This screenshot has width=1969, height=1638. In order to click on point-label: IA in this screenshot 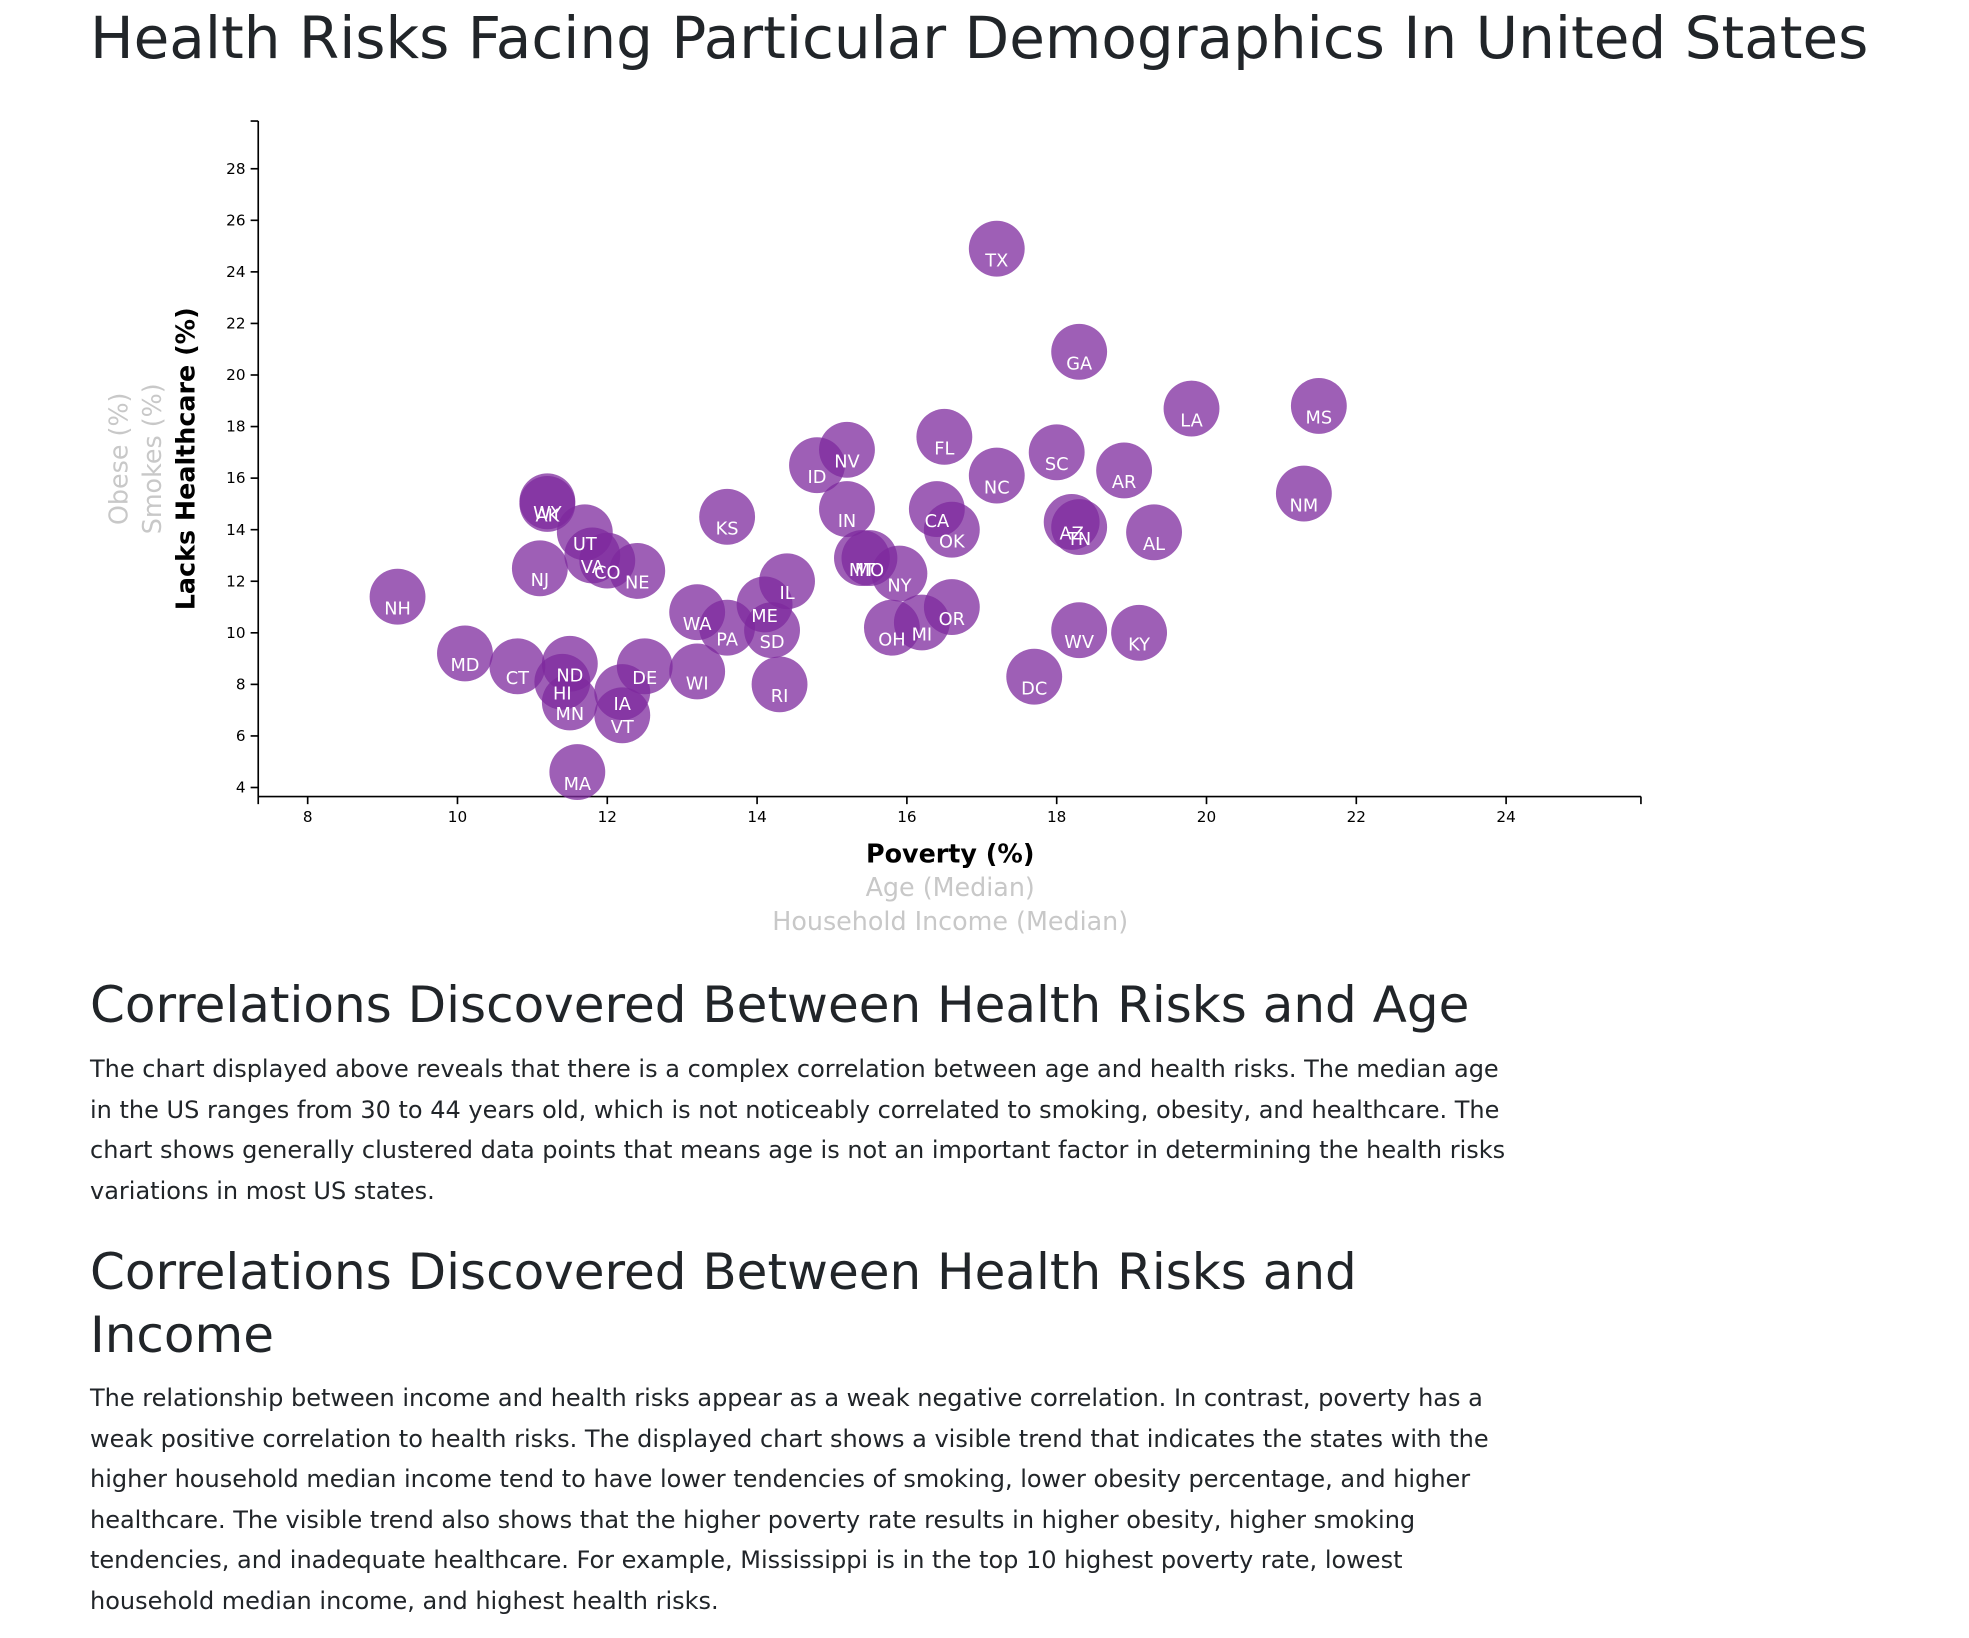, I will do `click(622, 705)`.